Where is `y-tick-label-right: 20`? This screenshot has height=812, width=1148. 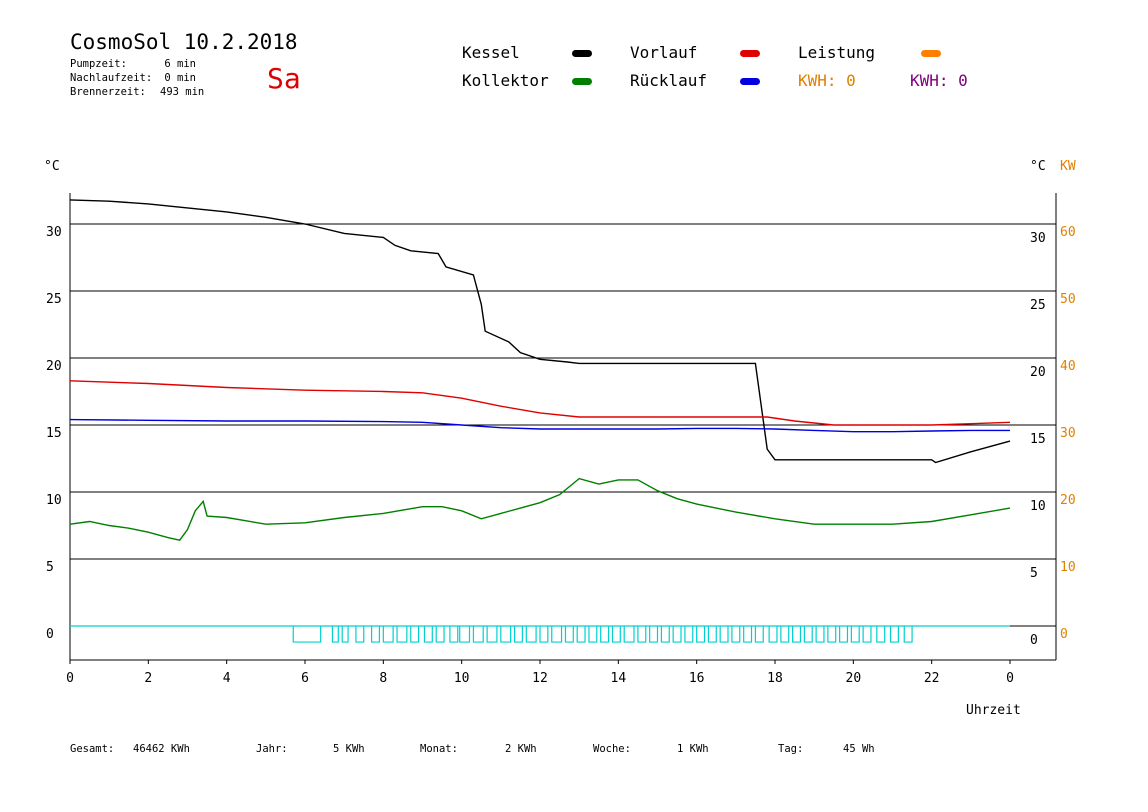 y-tick-label-right: 20 is located at coordinates (1038, 372).